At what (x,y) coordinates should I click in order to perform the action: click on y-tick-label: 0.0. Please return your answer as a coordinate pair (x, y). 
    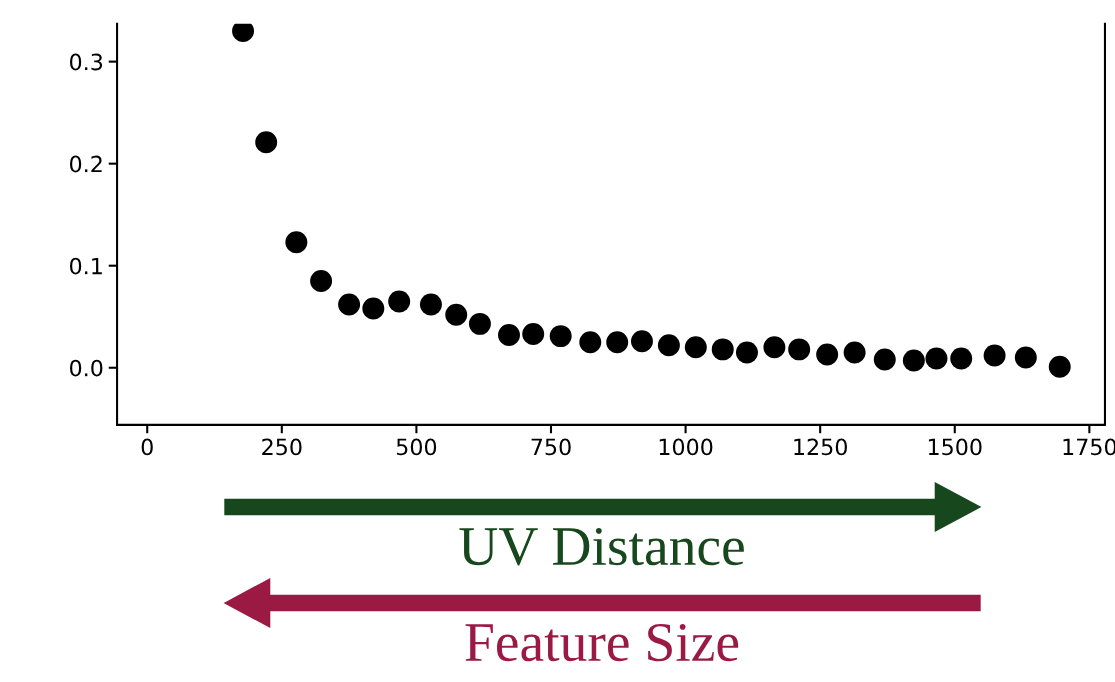
    Looking at the image, I should click on (86, 368).